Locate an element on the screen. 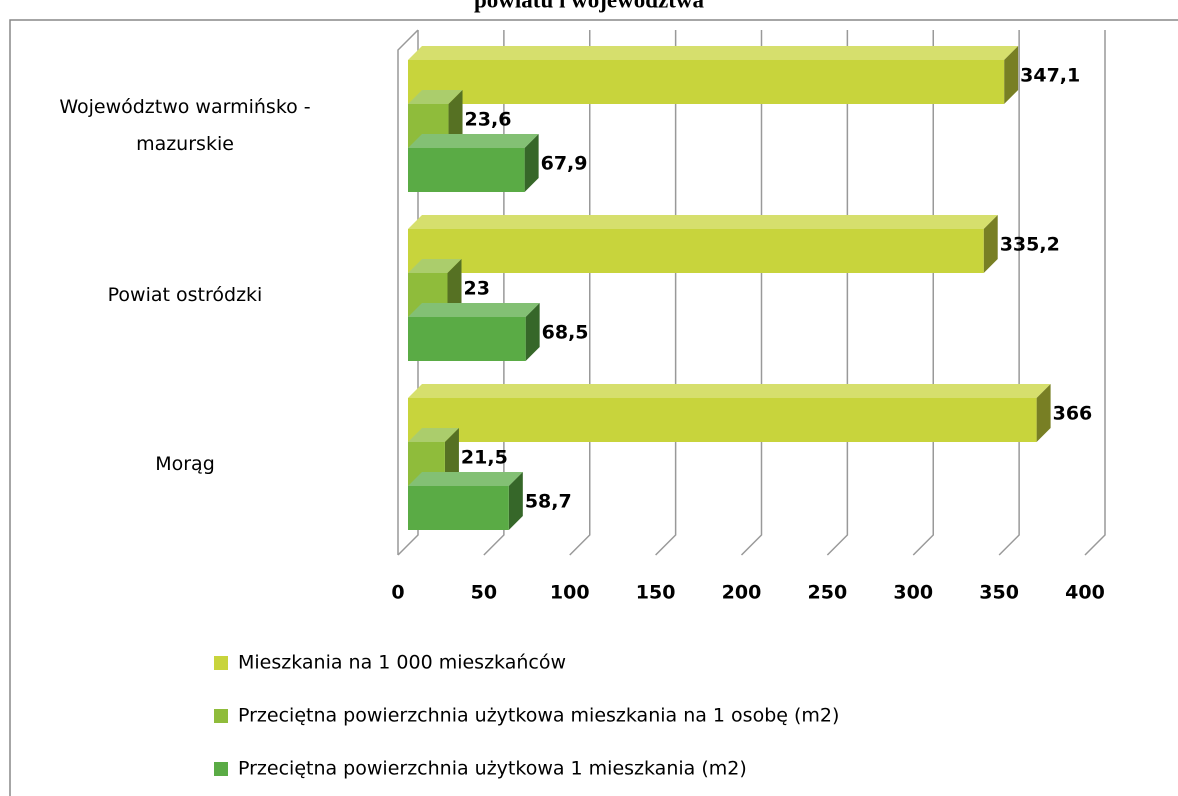 This screenshot has height=796, width=1178. category-label-box: Morąg is located at coordinates (185, 463).